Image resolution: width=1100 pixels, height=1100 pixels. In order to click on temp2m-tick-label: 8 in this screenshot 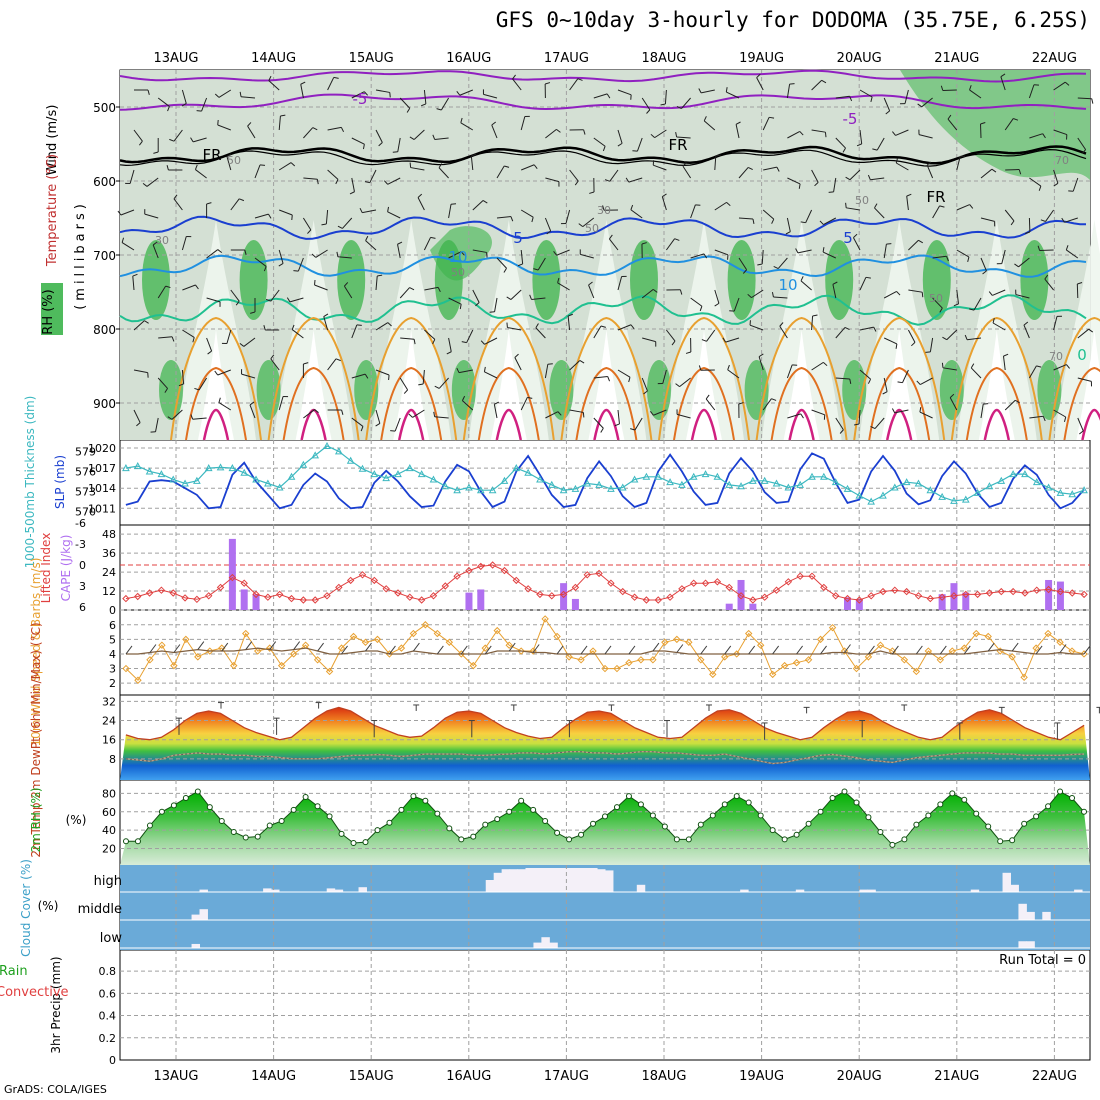, I will do `click(112, 759)`.